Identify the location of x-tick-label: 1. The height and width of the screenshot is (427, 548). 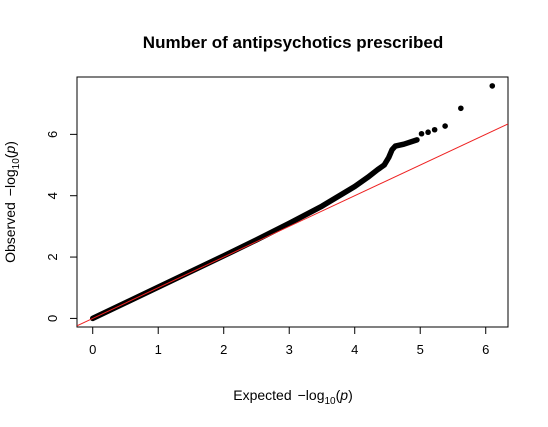
(158, 349).